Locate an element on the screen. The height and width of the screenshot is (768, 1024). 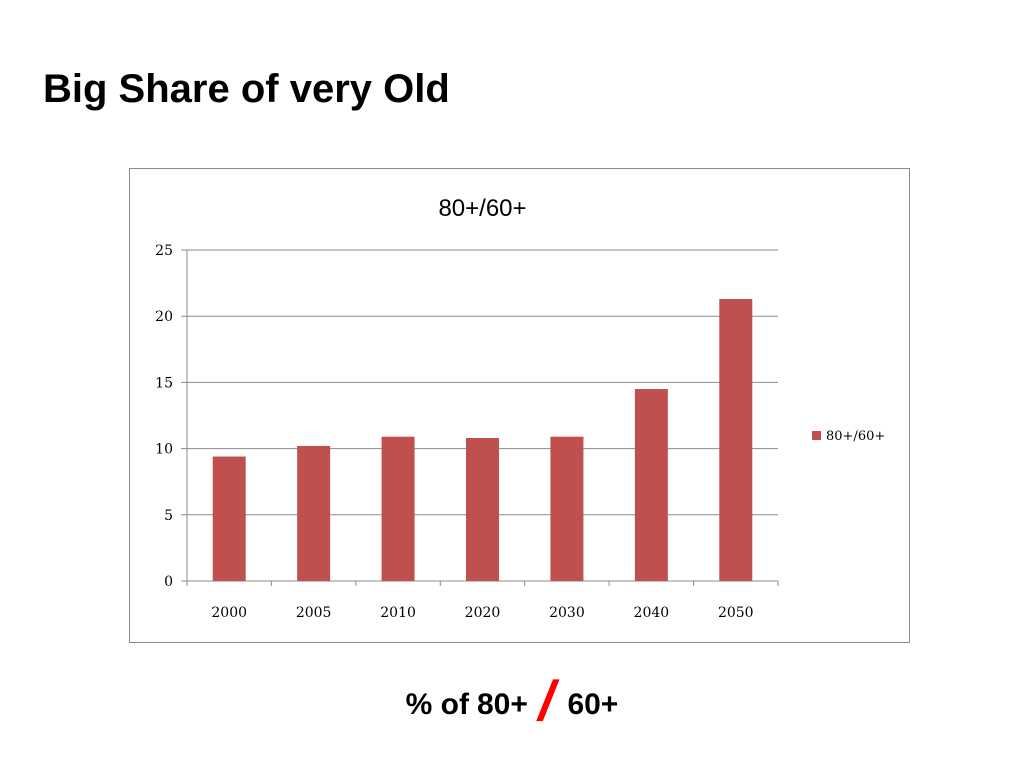
caption-prefix: % of is located at coordinates (437, 704).